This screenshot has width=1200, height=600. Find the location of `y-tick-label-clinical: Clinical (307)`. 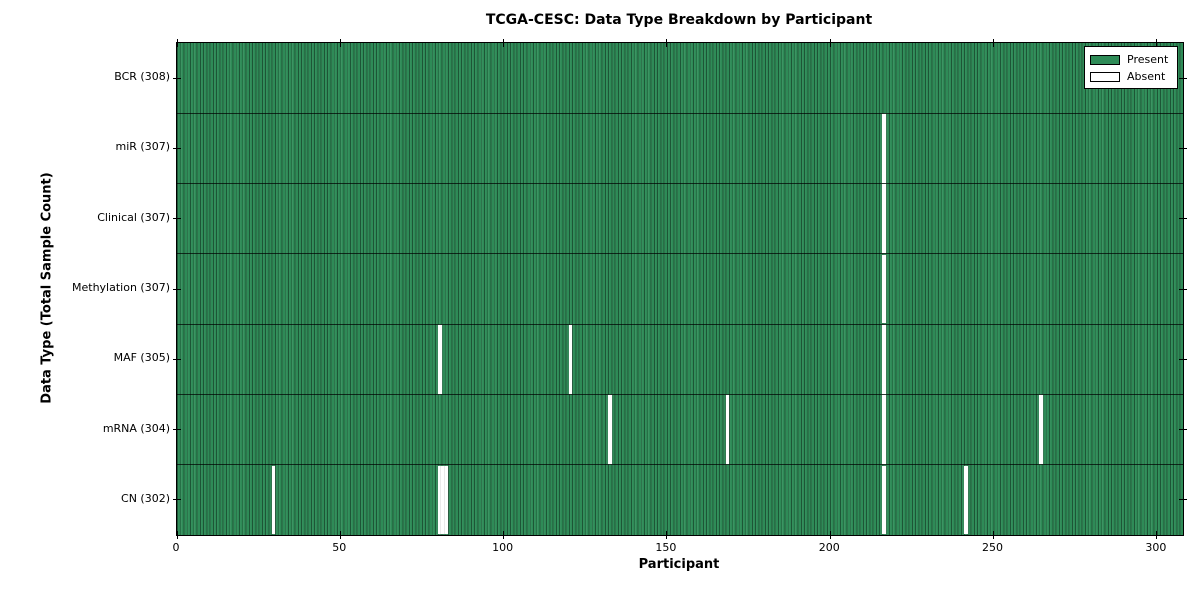

y-tick-label-clinical: Clinical (307) is located at coordinates (133, 217).